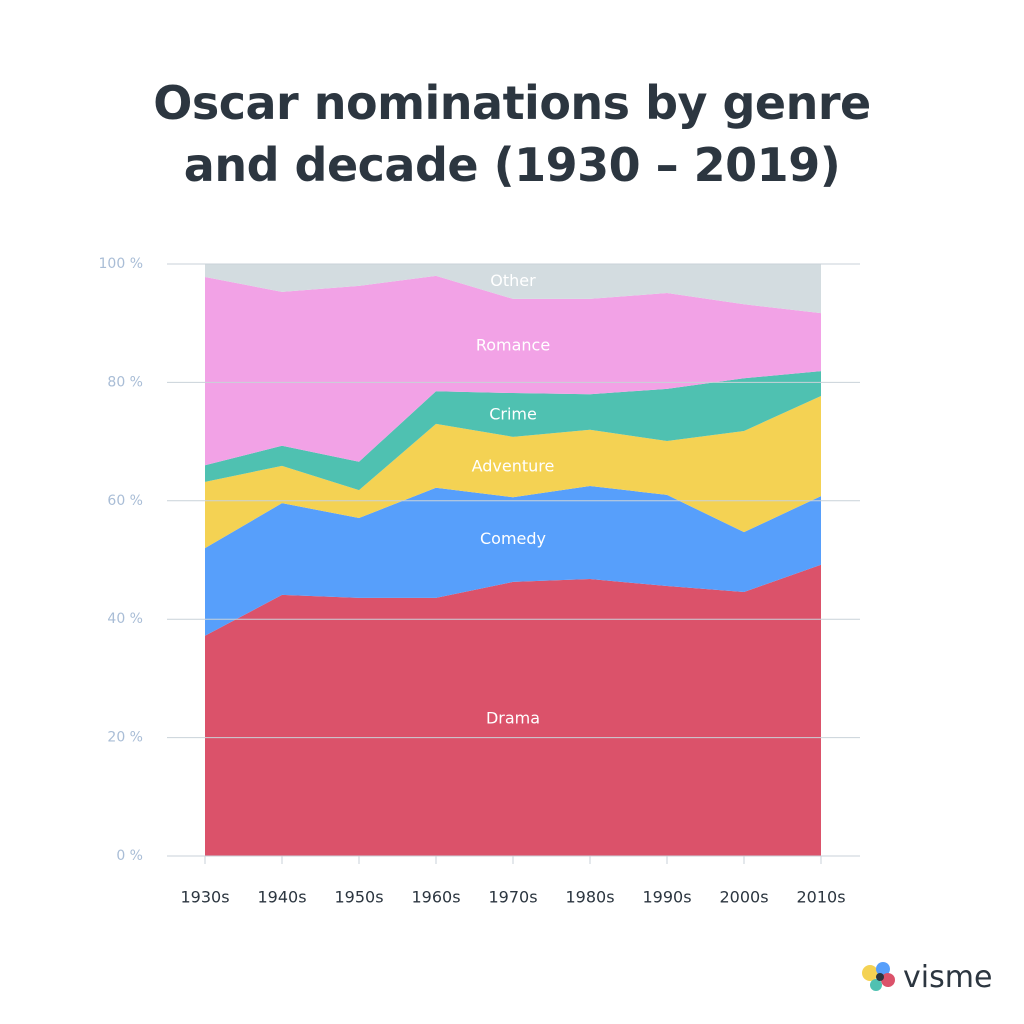  Describe the element at coordinates (125, 501) in the screenshot. I see `y-tick-label: 60 %` at that location.